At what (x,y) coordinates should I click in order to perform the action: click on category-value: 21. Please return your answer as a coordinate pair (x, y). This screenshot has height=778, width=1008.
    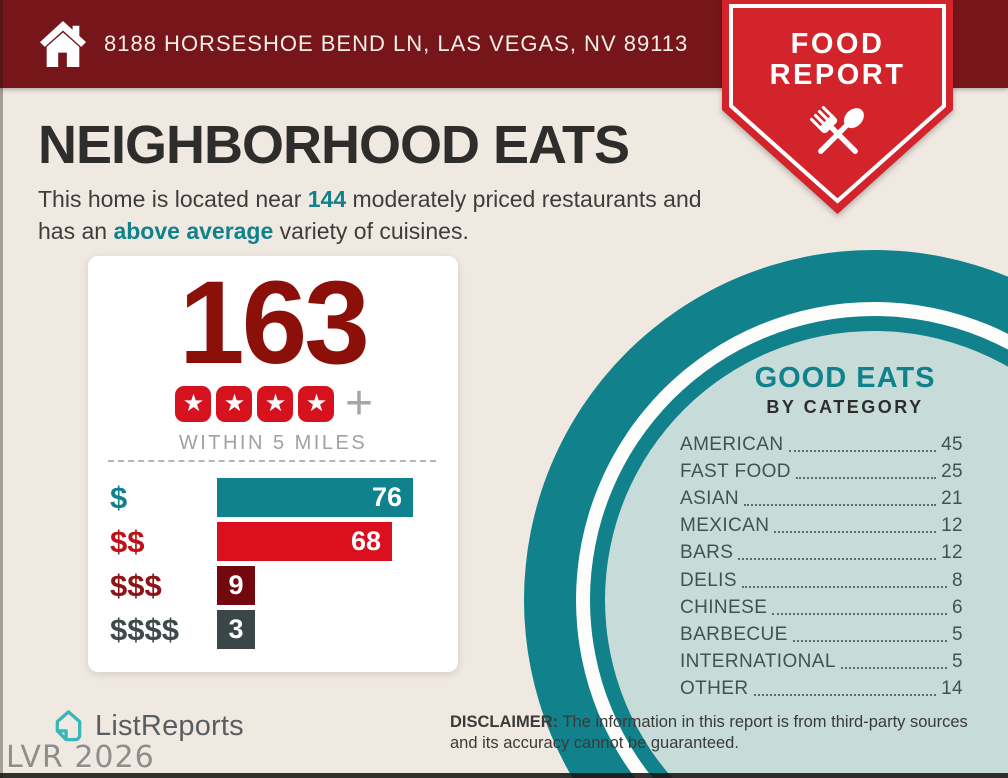
    Looking at the image, I should click on (952, 499).